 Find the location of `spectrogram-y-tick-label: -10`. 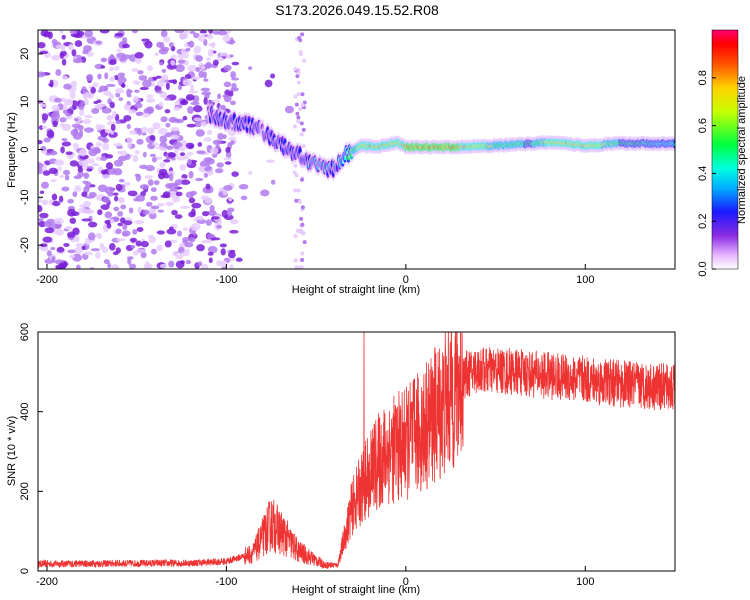

spectrogram-y-tick-label: -10 is located at coordinates (25, 197).